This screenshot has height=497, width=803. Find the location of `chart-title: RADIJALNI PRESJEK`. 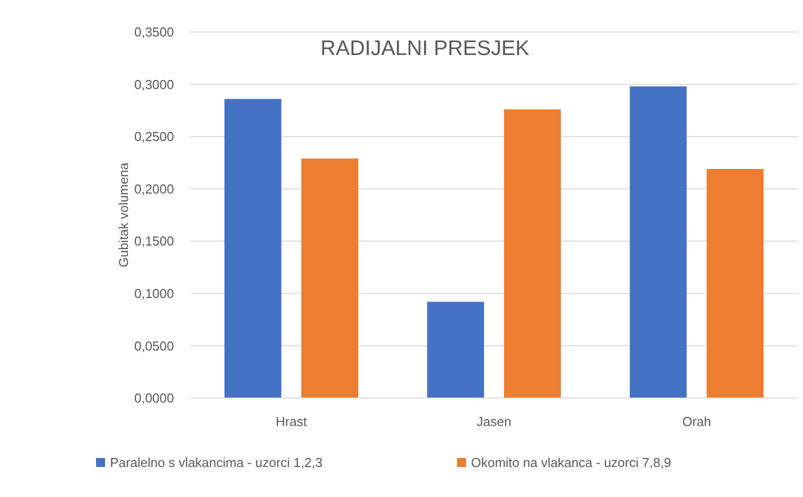

chart-title: RADIJALNI PRESJEK is located at coordinates (425, 48).